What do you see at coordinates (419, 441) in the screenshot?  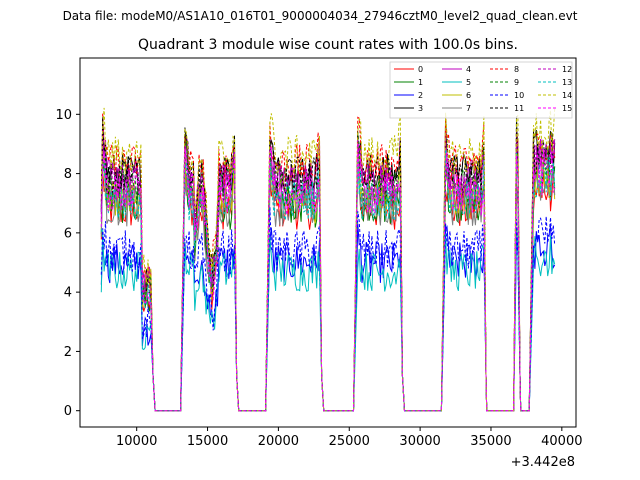 I see `x-tick-label: 30000` at bounding box center [419, 441].